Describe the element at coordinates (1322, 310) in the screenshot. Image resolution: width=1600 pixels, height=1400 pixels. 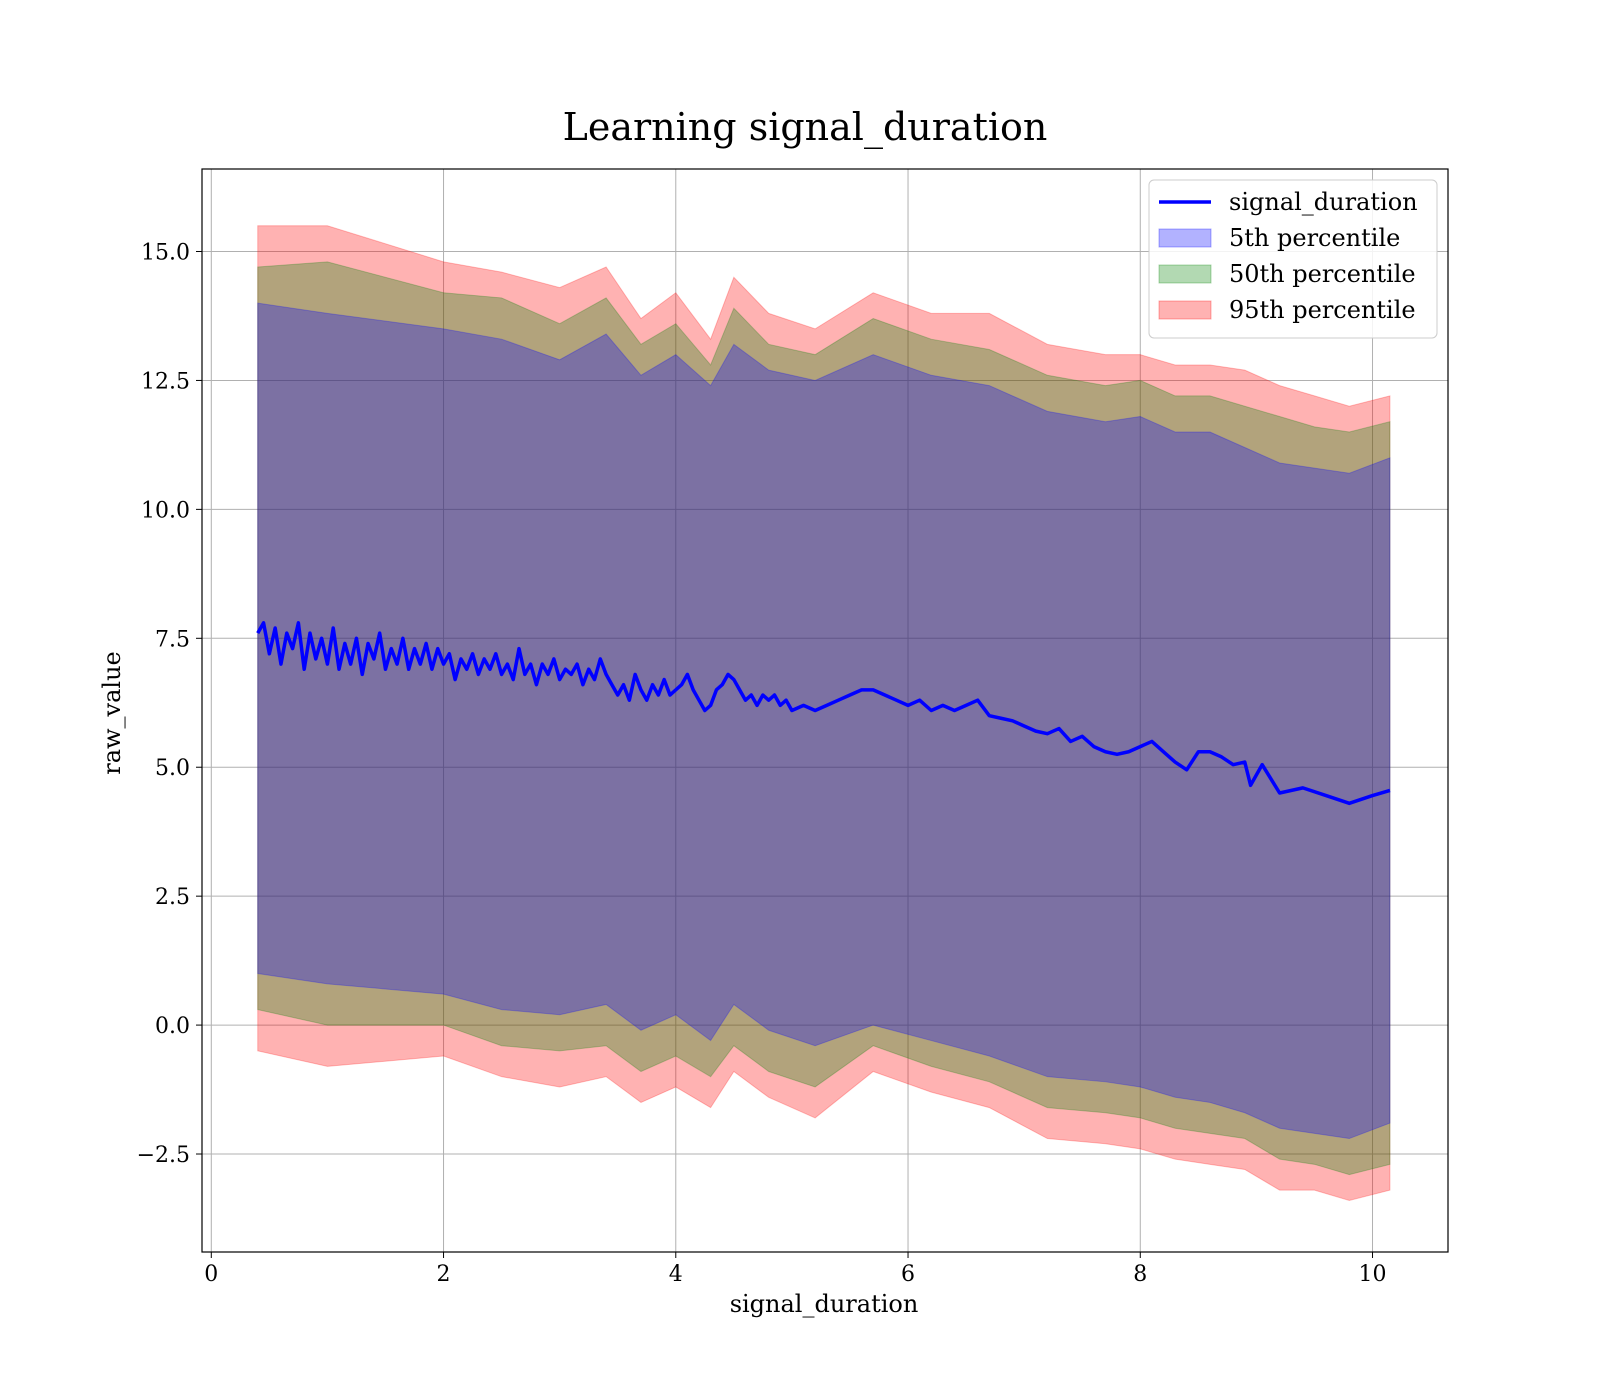
I see `legend-label-95th-percentile: 95th percentile` at that location.